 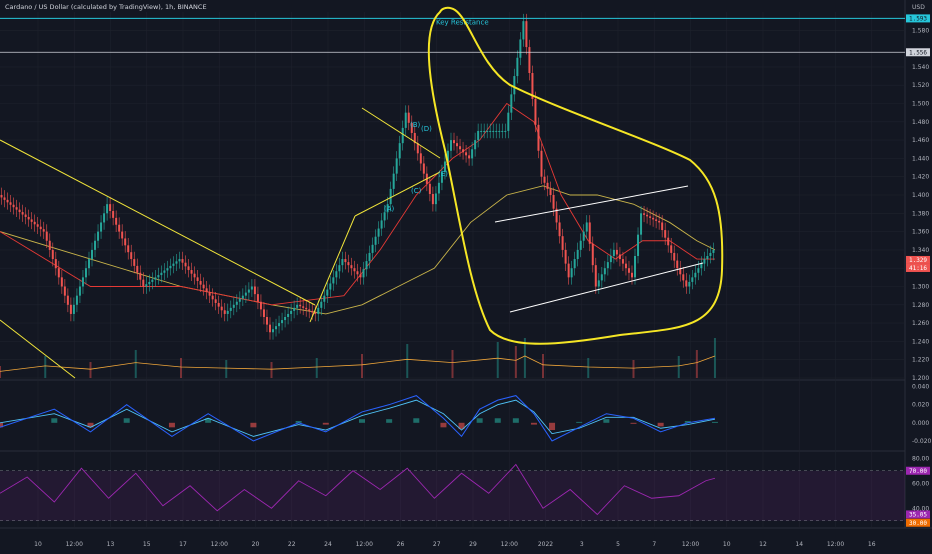 What do you see at coordinates (473, 544) in the screenshot?
I see `time-tick-label: 29` at bounding box center [473, 544].